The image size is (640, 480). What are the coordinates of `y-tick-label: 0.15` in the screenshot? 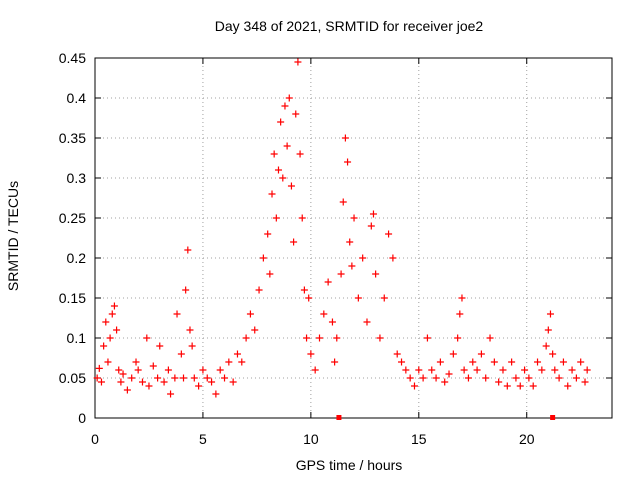 It's located at (72, 298).